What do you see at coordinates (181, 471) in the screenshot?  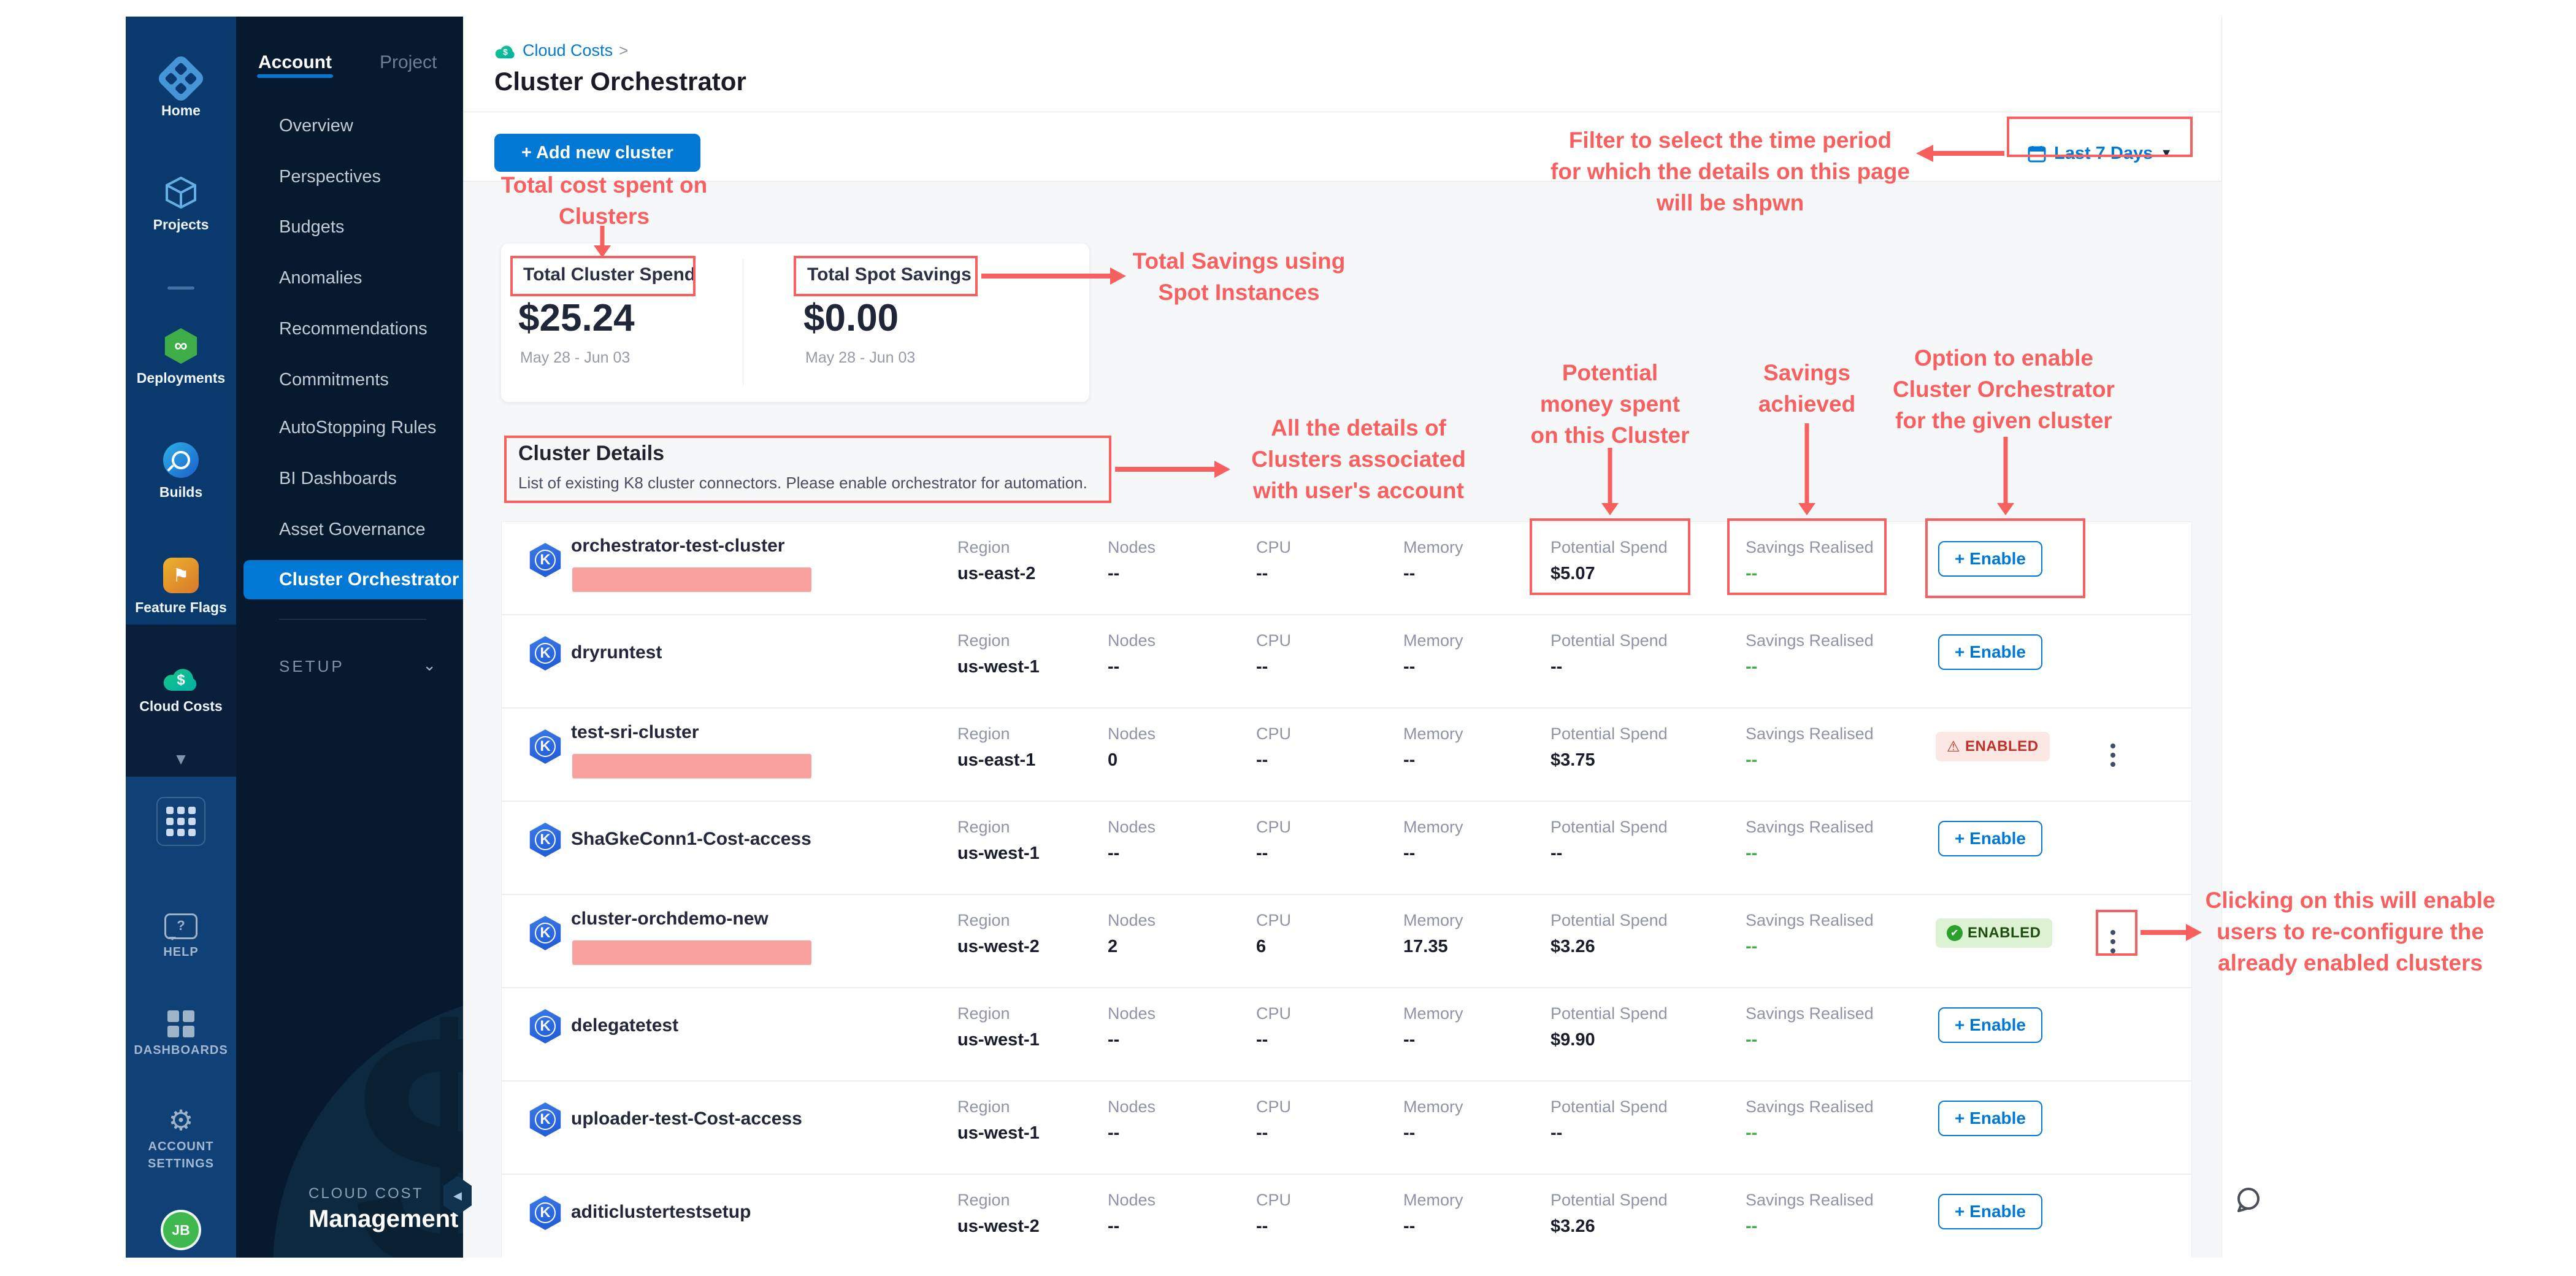 I see `sidebar-item-builds: Builds` at bounding box center [181, 471].